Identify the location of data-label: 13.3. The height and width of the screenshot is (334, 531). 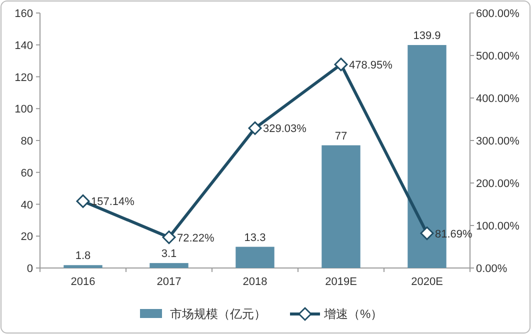
(255, 238).